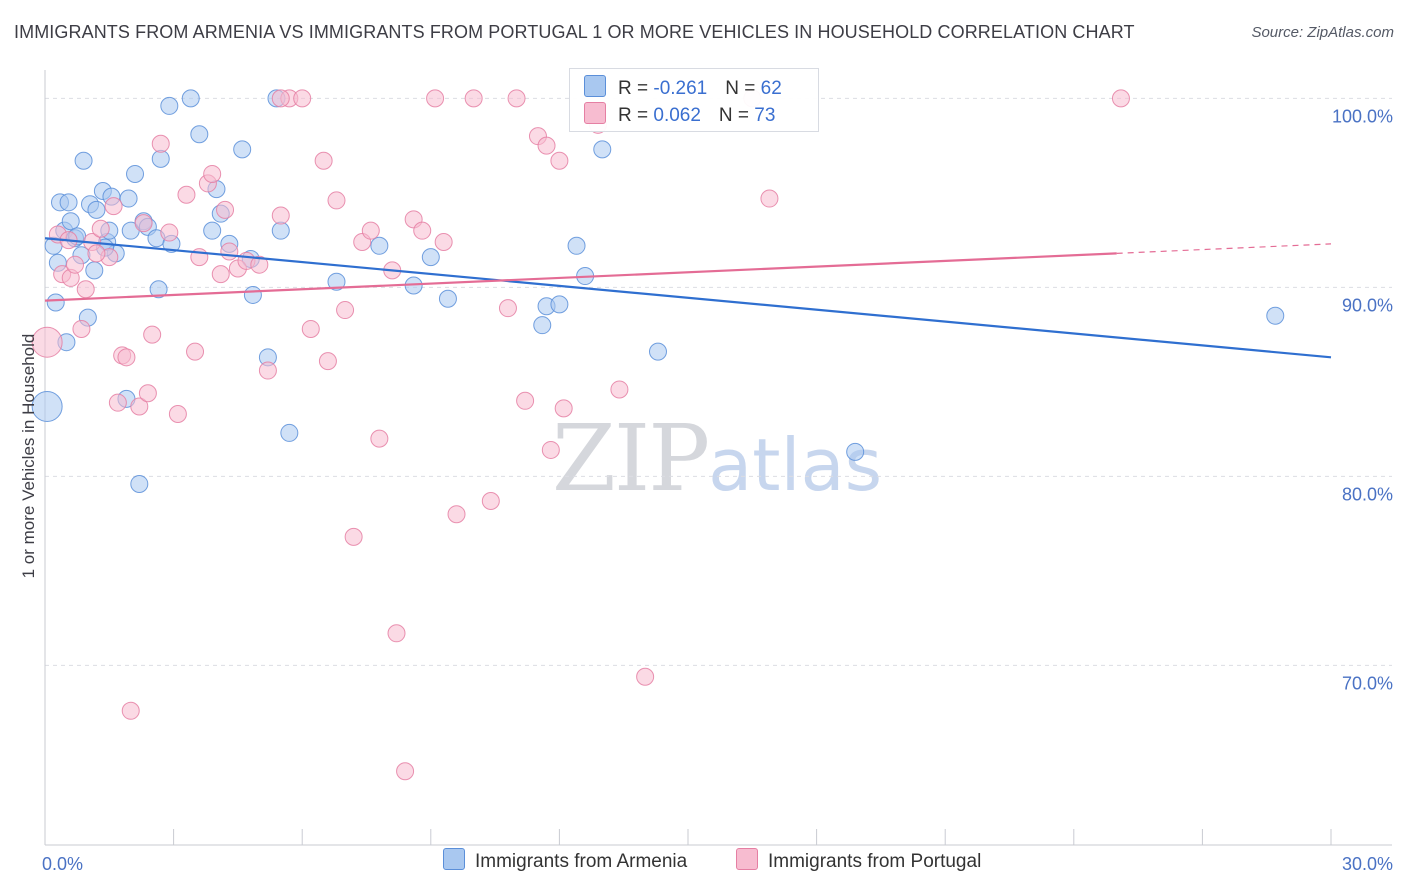 The height and width of the screenshot is (892, 1406). What do you see at coordinates (1322, 32) in the screenshot?
I see `source-credit: Source: ZipAtlas.com` at bounding box center [1322, 32].